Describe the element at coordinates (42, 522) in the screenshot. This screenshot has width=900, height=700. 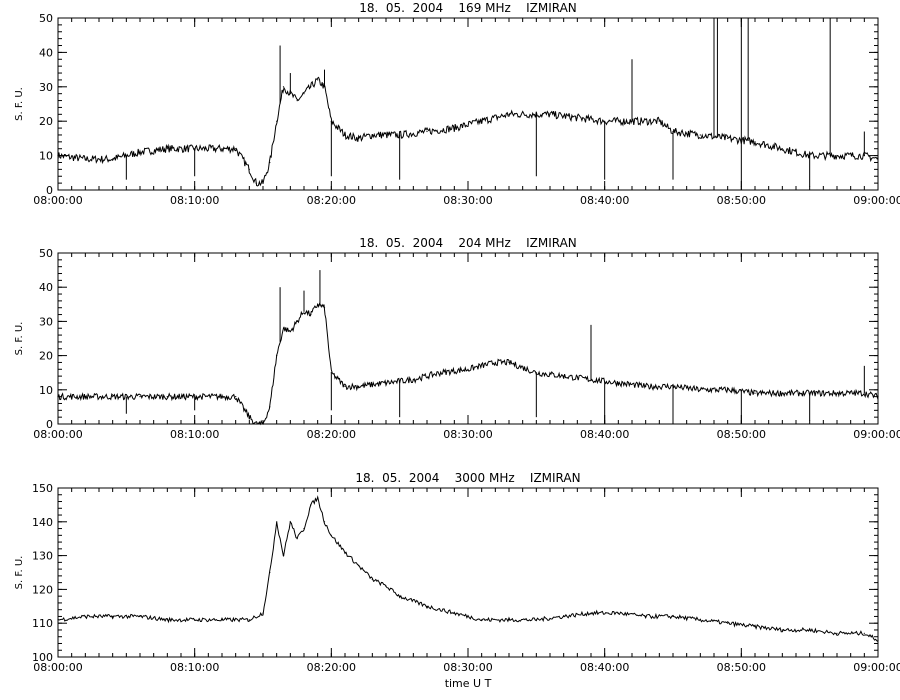
I see `y-tick-label: 140` at that location.